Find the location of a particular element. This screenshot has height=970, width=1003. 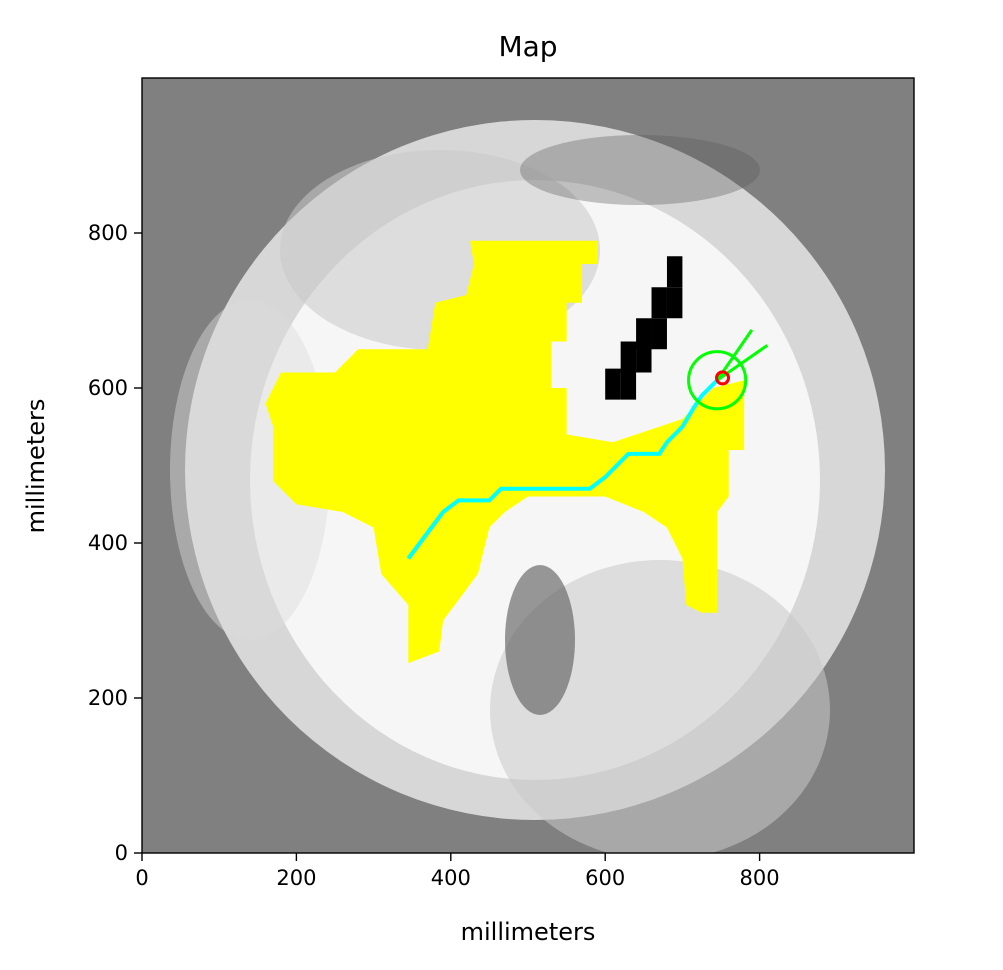

y-tick-label: 400 is located at coordinates (108, 543).